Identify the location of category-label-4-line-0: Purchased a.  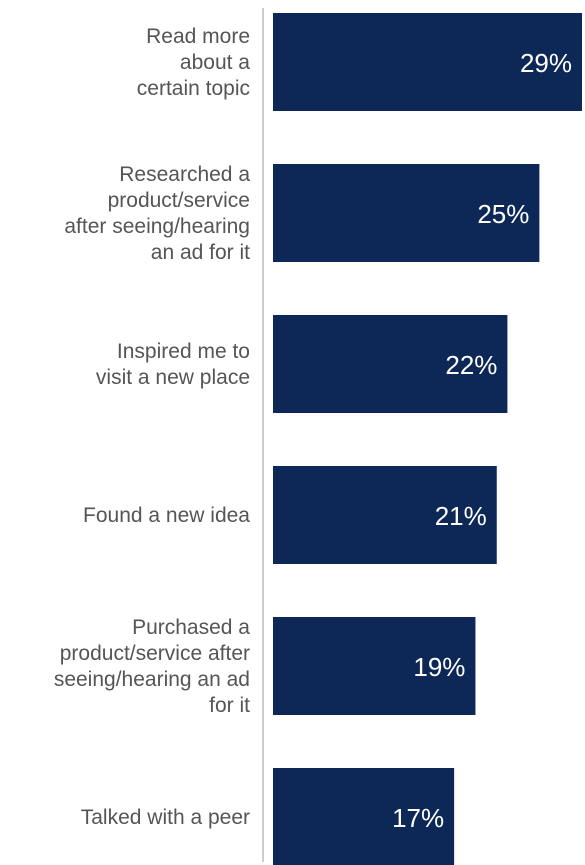
(191, 627).